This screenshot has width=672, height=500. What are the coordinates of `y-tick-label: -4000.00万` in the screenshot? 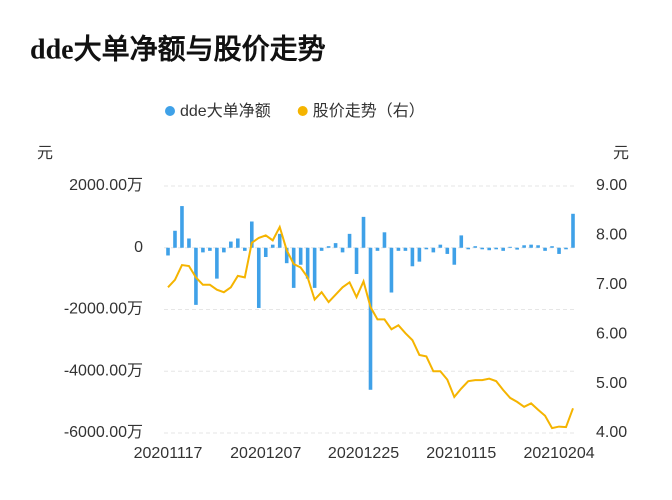 It's located at (103, 370).